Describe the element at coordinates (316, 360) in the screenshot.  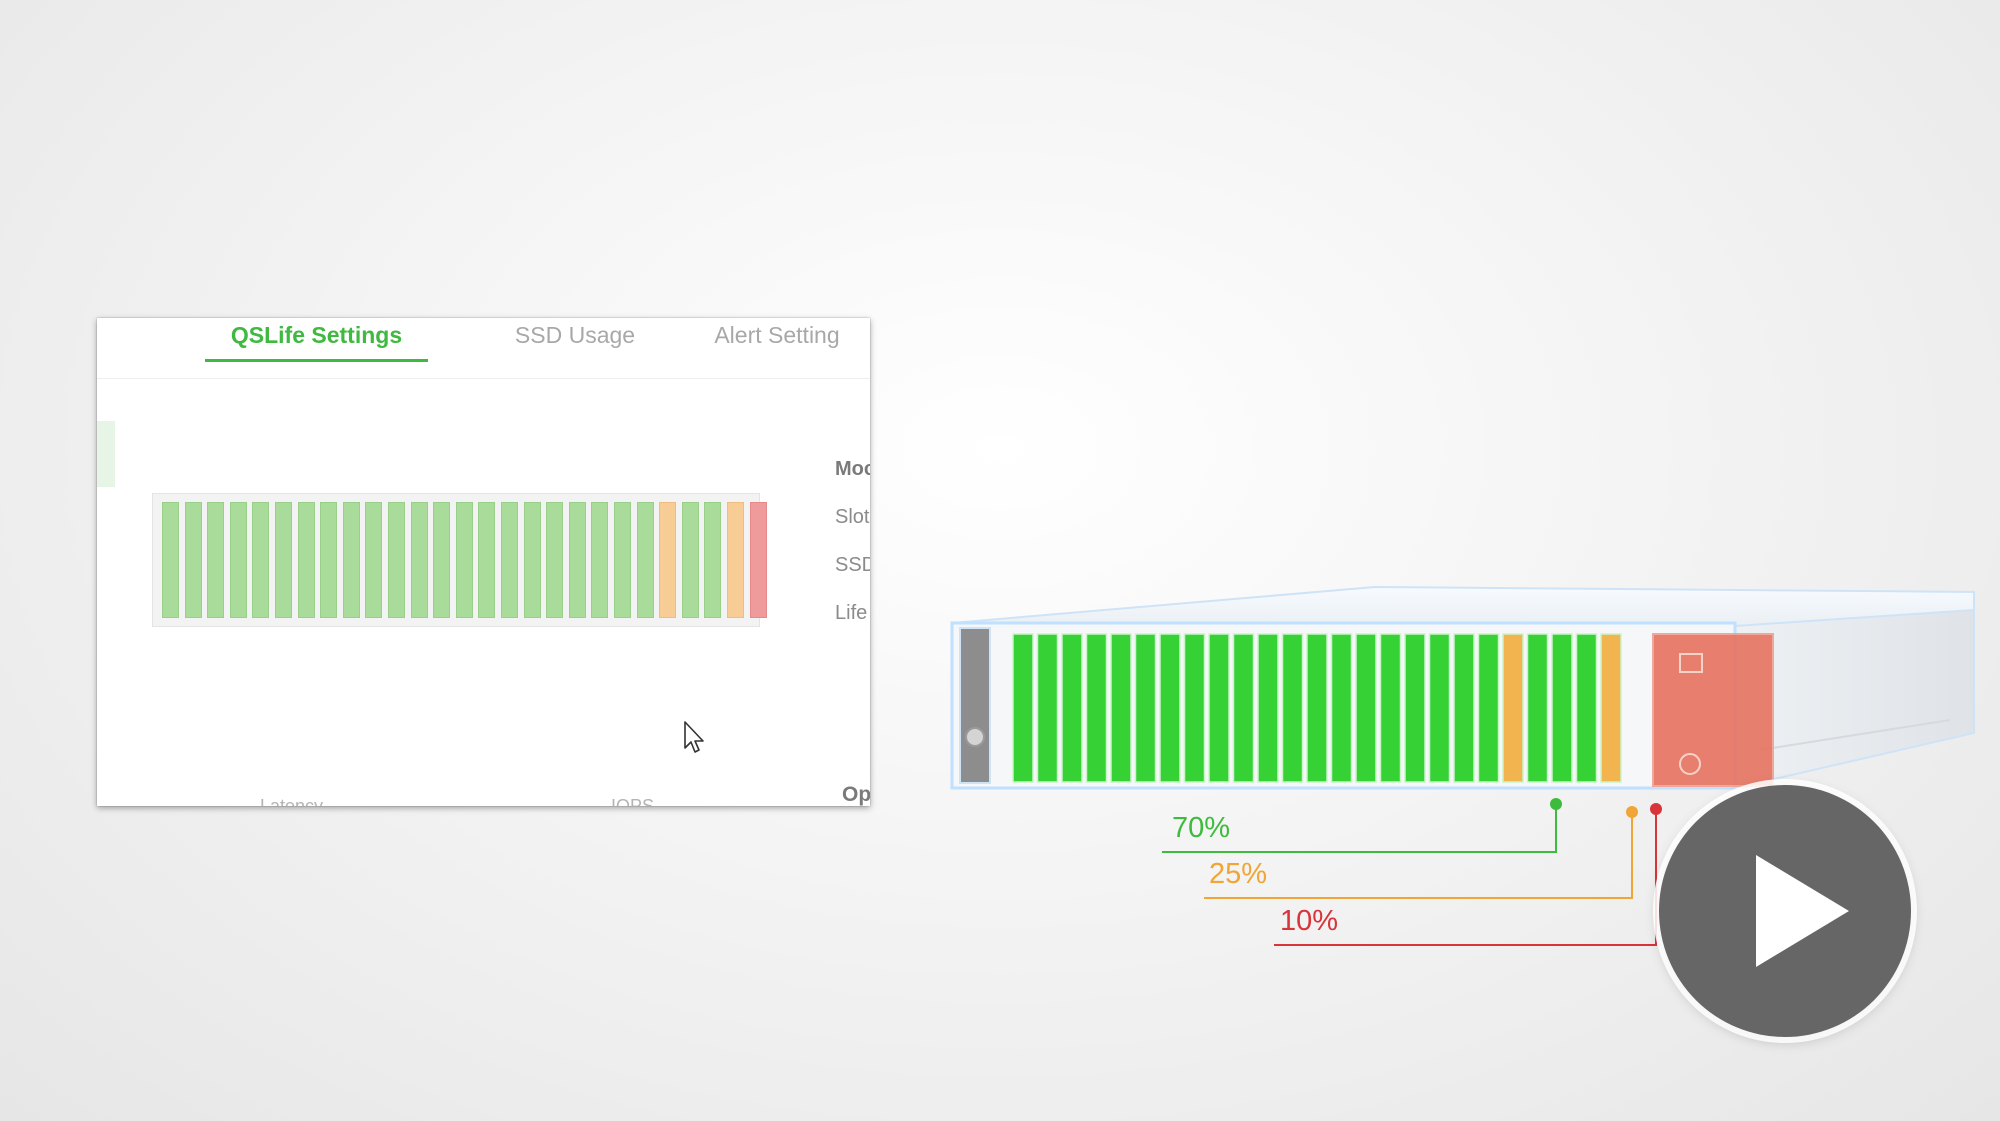
I see `active-tab-indicator` at that location.